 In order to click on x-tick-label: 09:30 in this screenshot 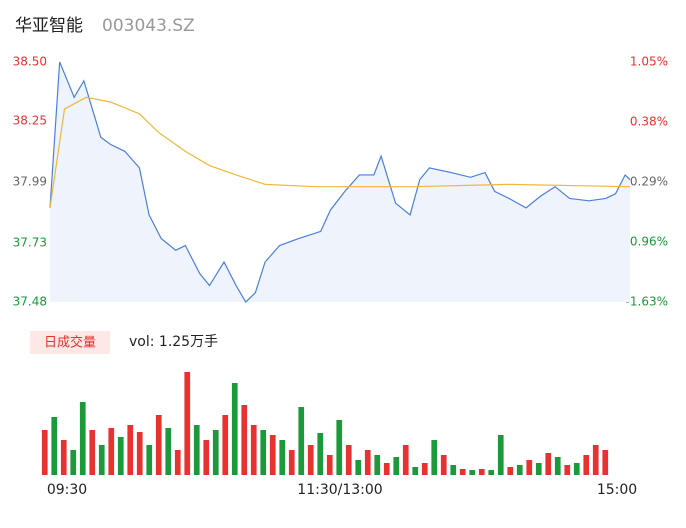, I will do `click(67, 490)`.